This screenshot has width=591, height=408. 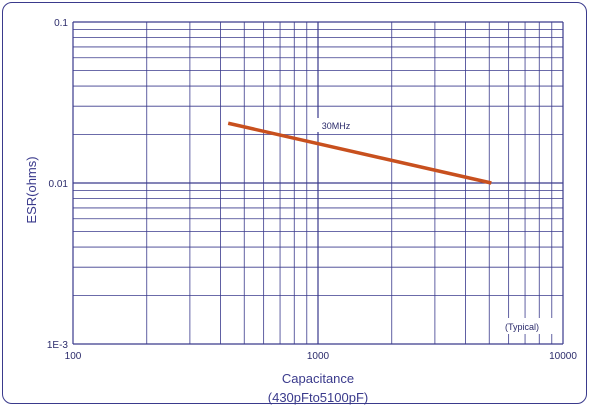 What do you see at coordinates (318, 378) in the screenshot?
I see `x-axis-label: Capacitance` at bounding box center [318, 378].